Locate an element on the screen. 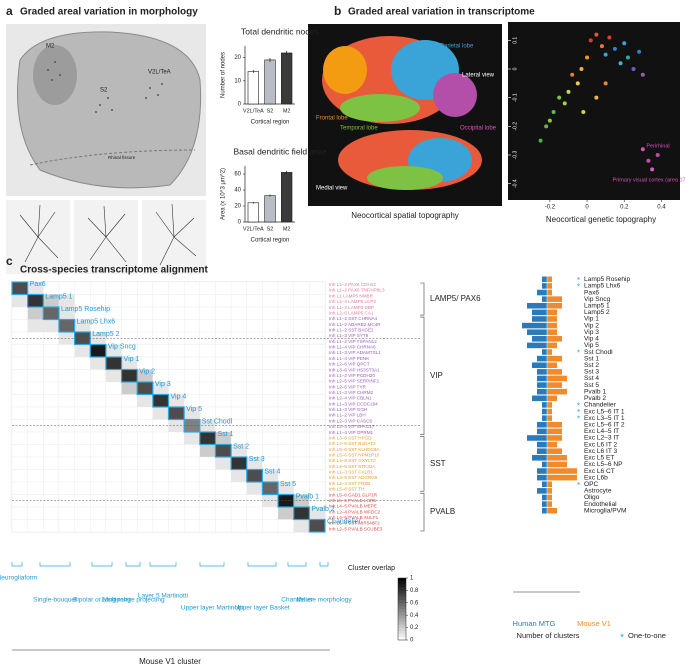 This screenshot has width=685, height=672. cluster-box is located at coordinates (35, 300).